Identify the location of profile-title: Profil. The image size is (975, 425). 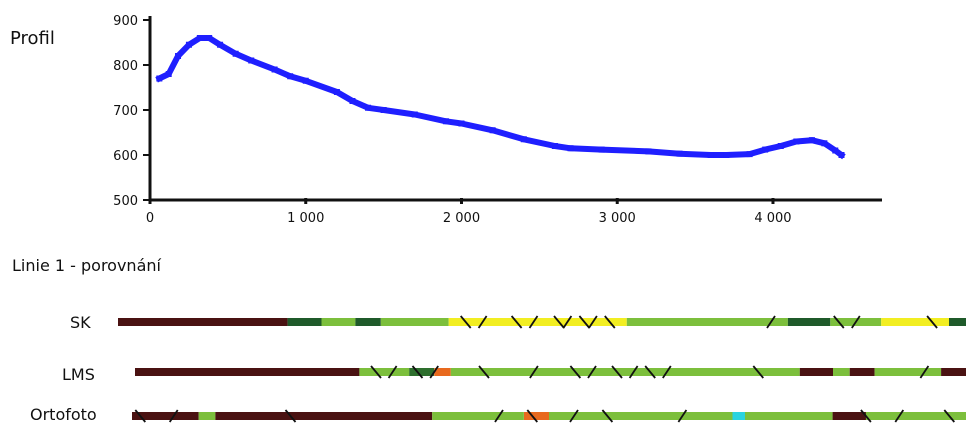
(32, 38).